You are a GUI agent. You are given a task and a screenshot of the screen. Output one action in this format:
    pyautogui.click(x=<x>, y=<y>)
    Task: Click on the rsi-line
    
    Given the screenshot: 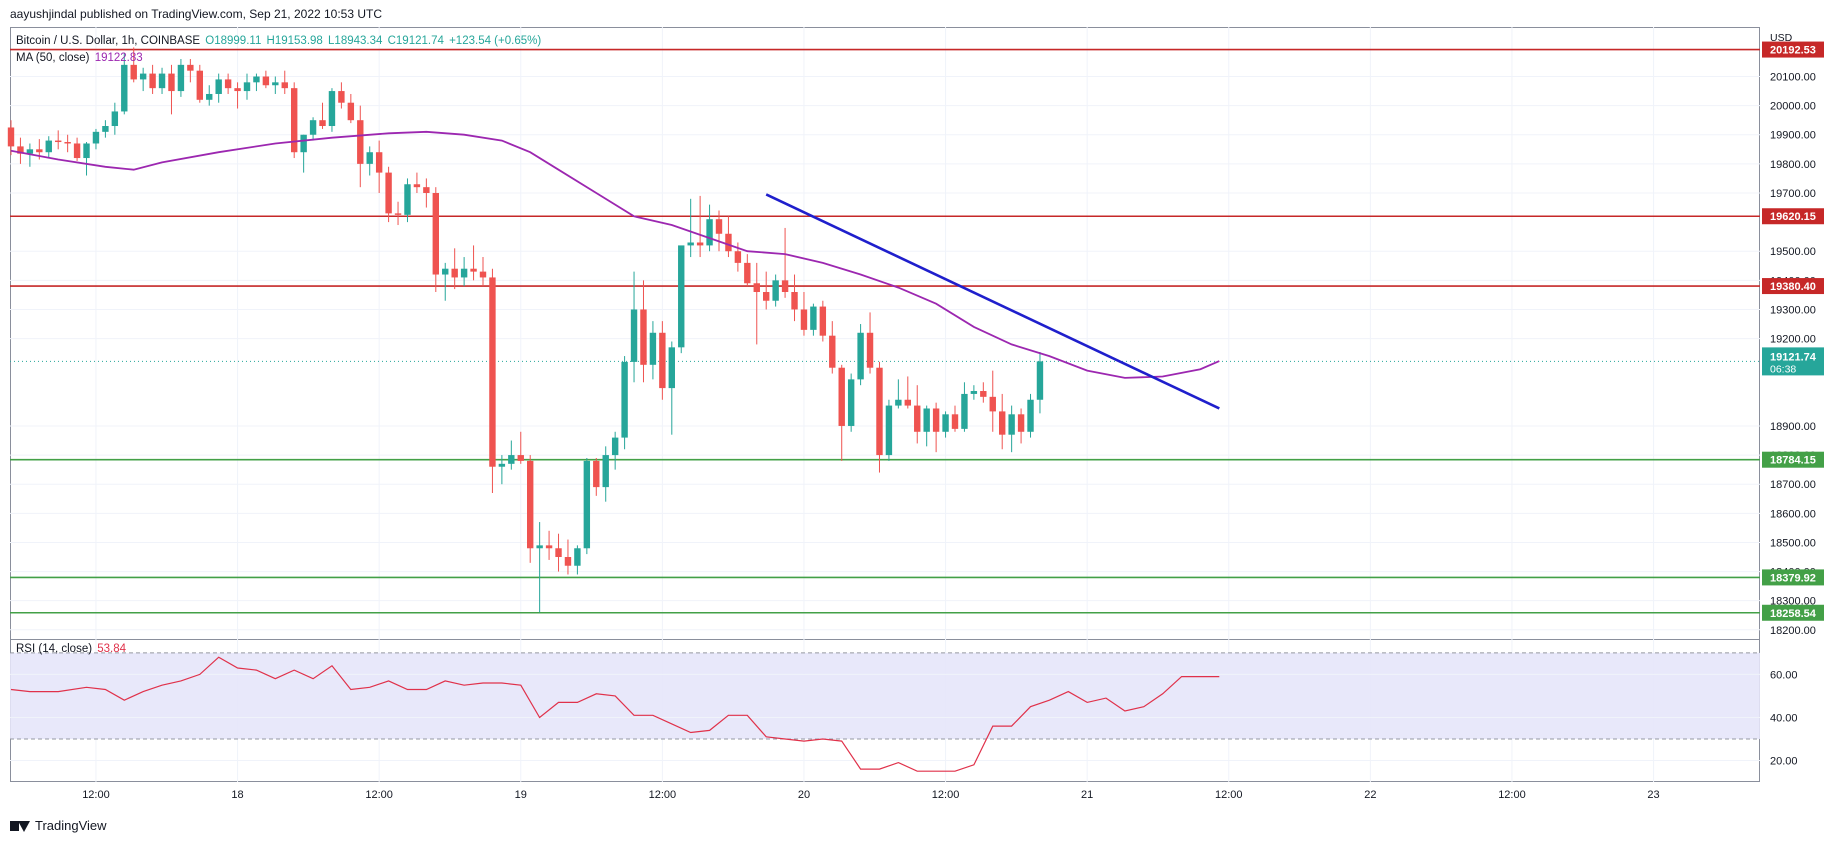 What is the action you would take?
    pyautogui.click(x=615, y=714)
    